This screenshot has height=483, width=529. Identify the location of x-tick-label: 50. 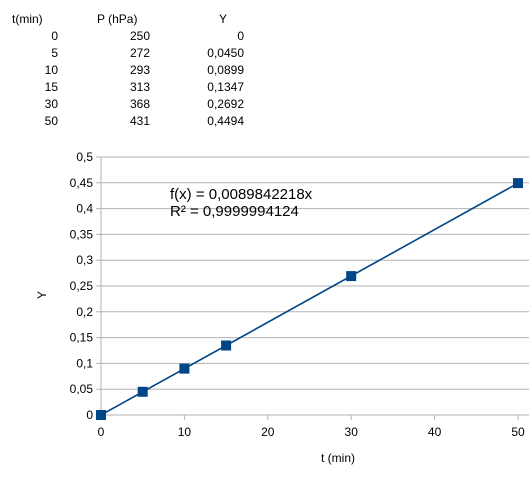
(518, 432).